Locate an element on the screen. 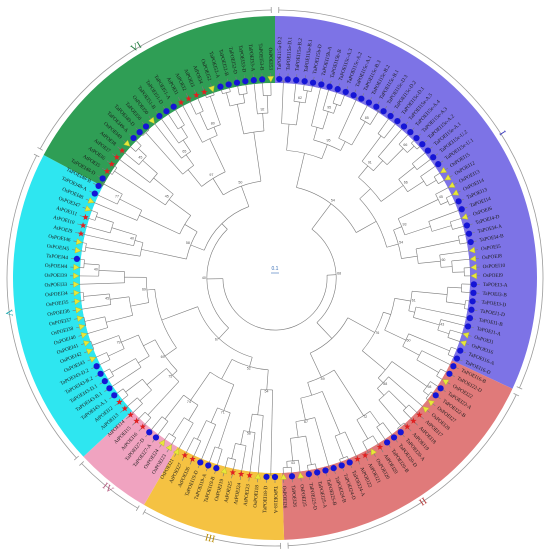  bootstrap-value: 98 is located at coordinates (429, 387).